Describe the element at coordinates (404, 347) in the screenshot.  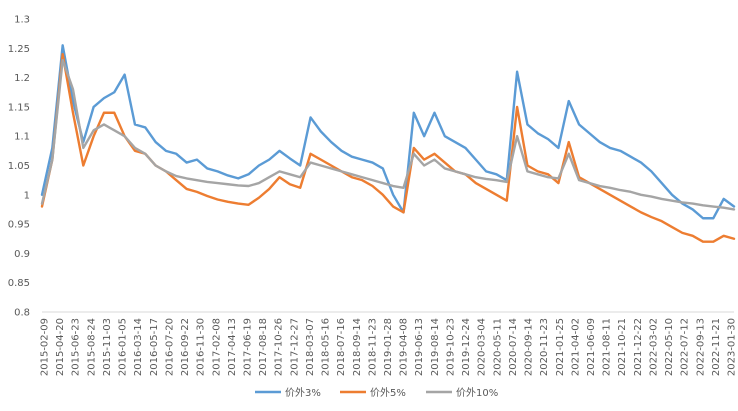
I see `x-tick-label: 2019-04-08` at that location.